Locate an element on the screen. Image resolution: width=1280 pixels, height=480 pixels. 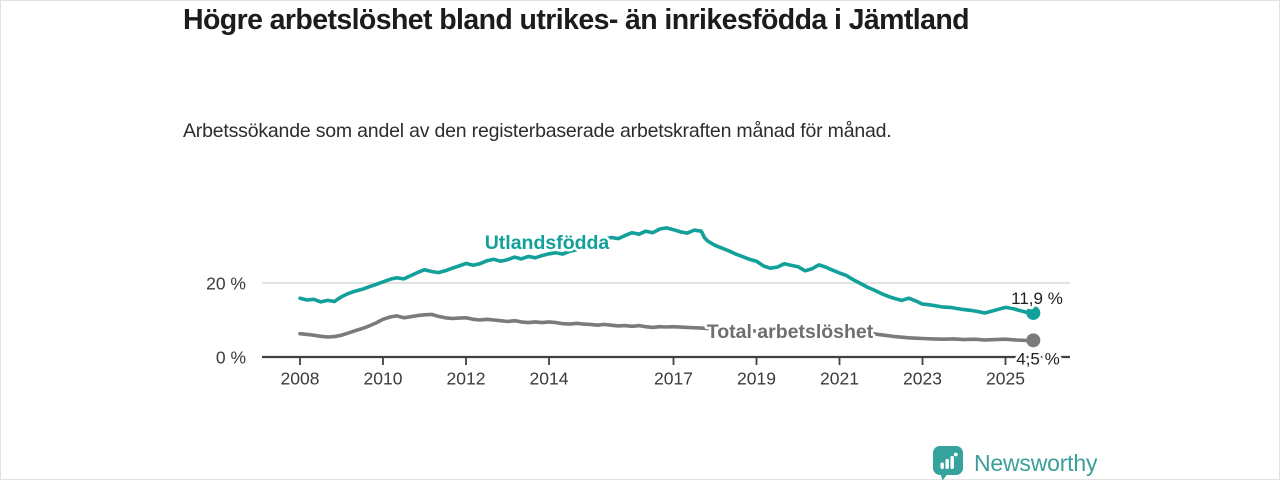
x-tick-label: 2017 is located at coordinates (673, 379).